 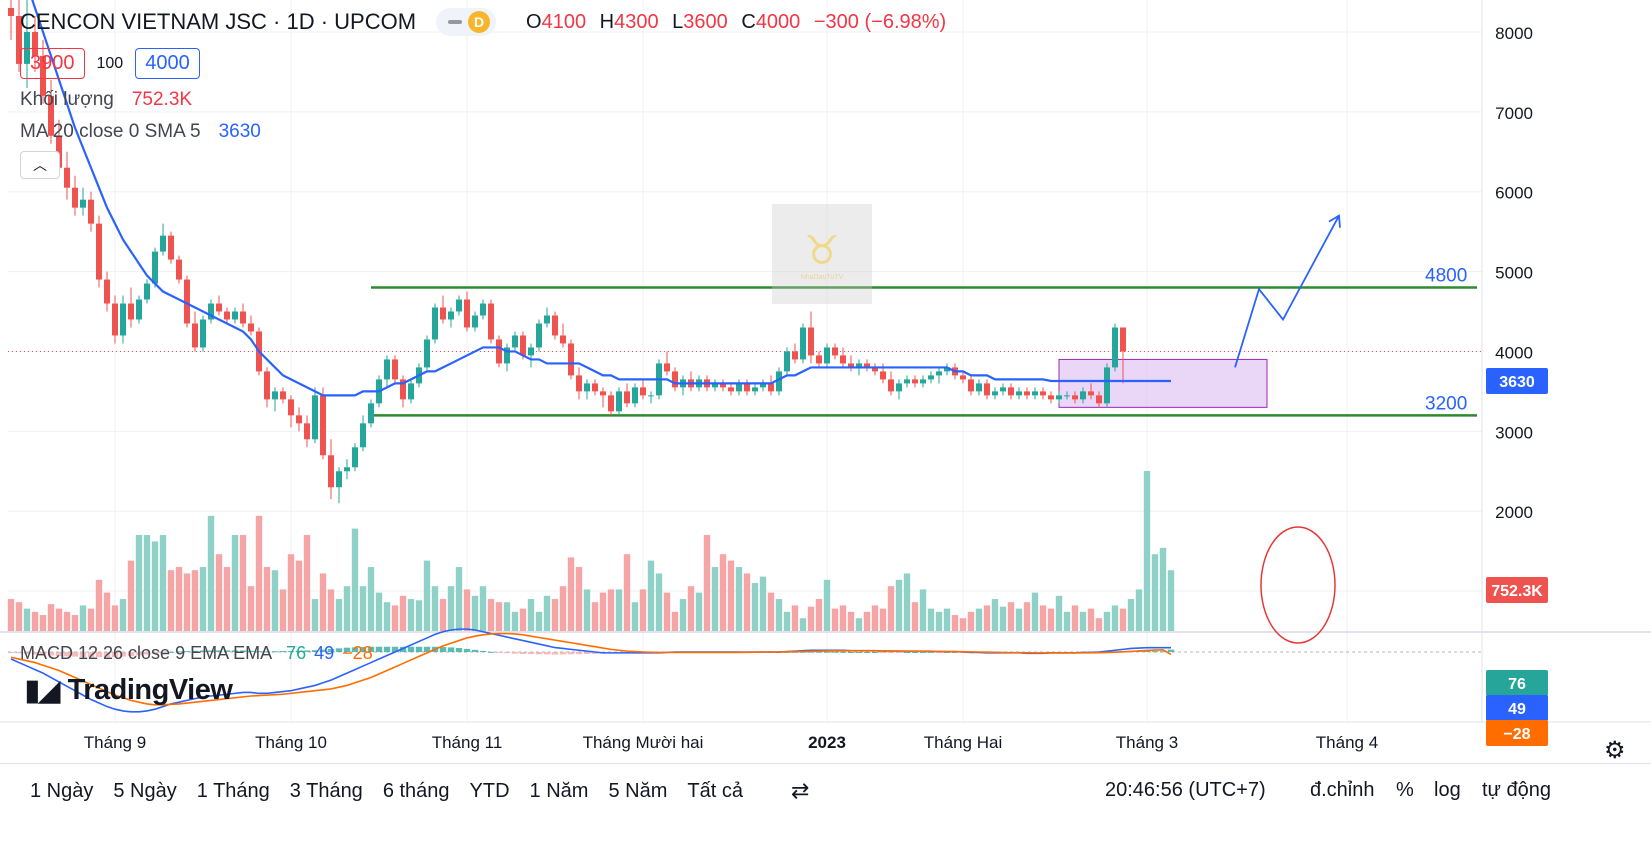 I want to click on gear-icon: ⚙, so click(x=1615, y=750).